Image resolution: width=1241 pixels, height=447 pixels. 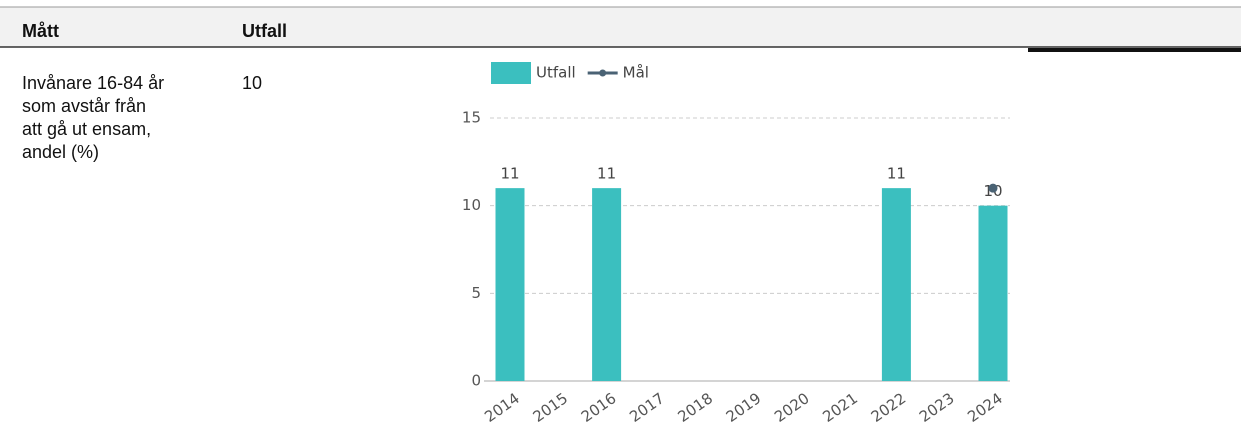 What do you see at coordinates (471, 205) in the screenshot?
I see `y-tick-label: 10` at bounding box center [471, 205].